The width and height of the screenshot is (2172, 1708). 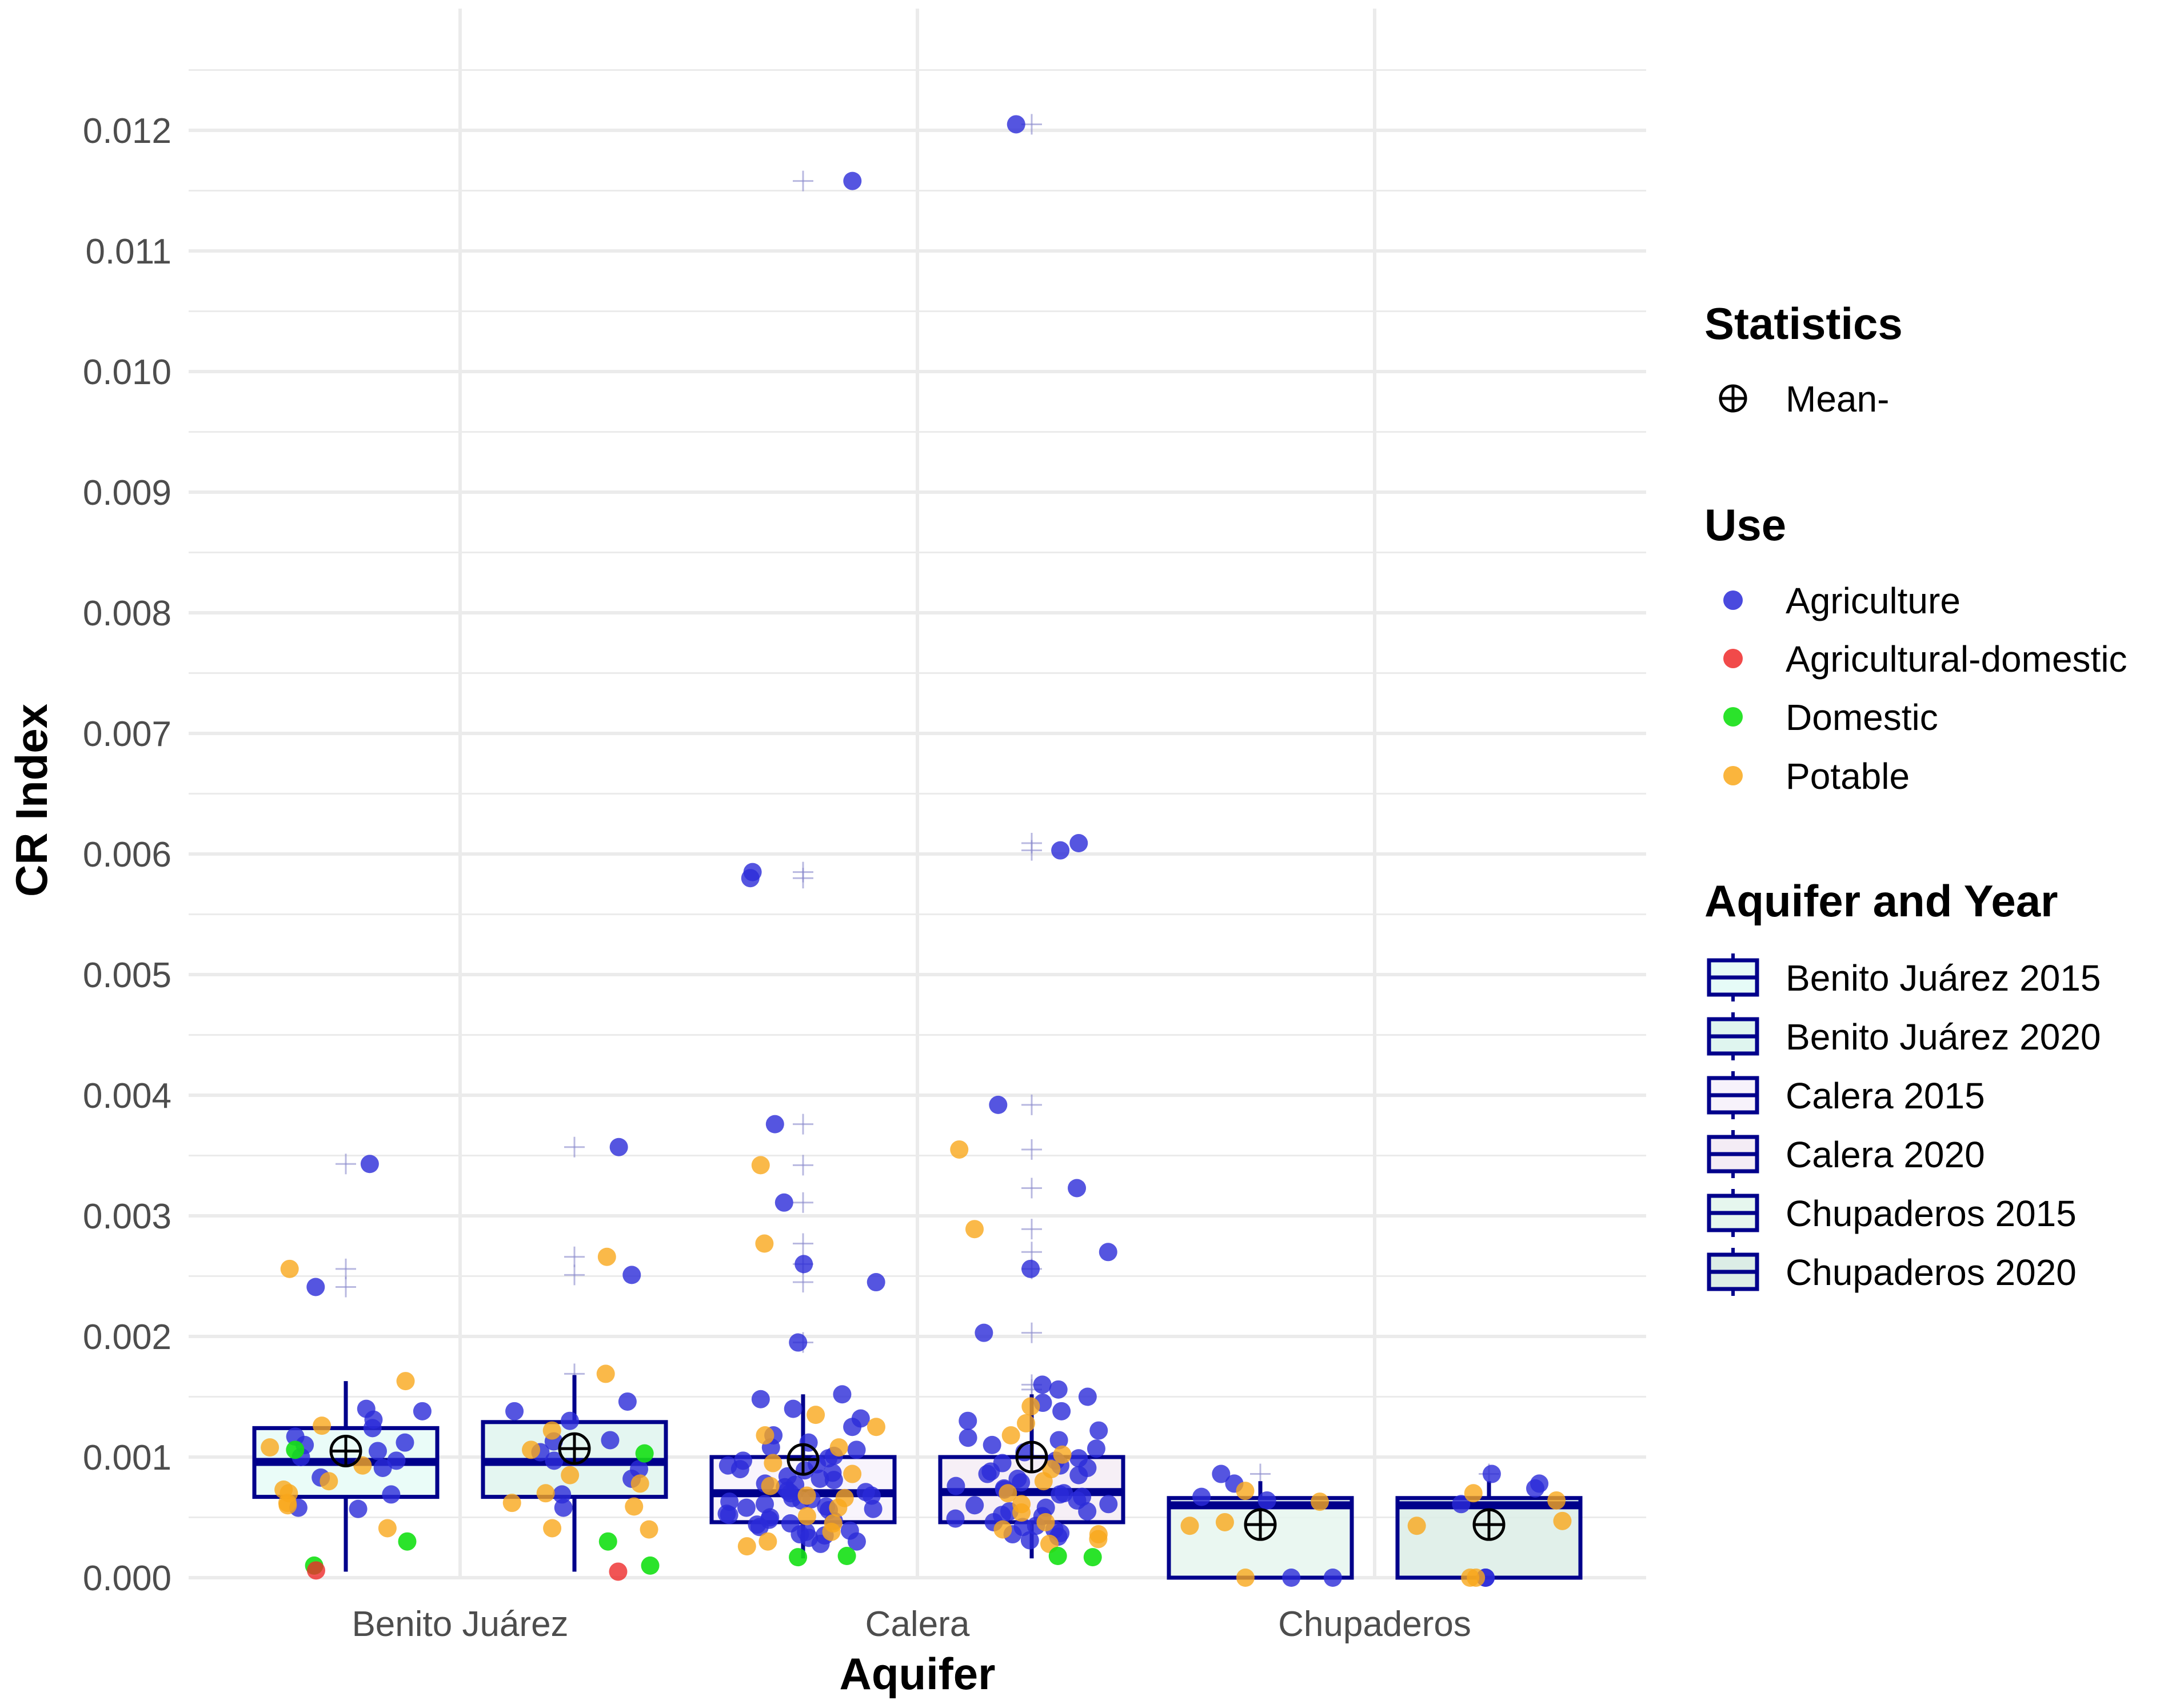 What do you see at coordinates (128, 252) in the screenshot?
I see `y-tick-label: 0.011` at bounding box center [128, 252].